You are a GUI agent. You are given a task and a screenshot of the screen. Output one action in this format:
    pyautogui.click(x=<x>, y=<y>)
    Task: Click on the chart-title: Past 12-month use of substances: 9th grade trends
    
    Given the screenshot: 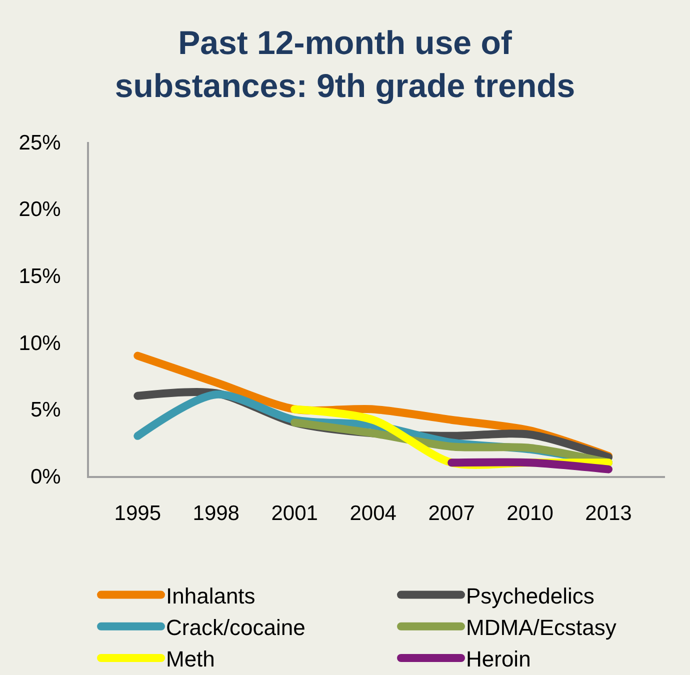 What is the action you would take?
    pyautogui.click(x=345, y=64)
    